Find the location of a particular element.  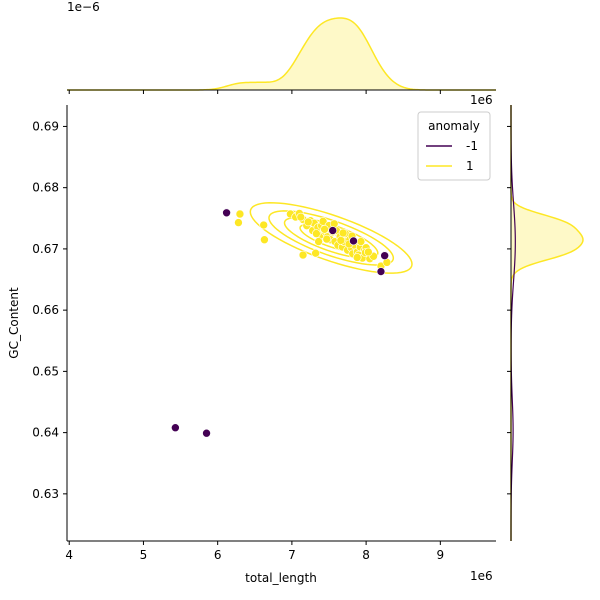

legend-label-anomaly-pos: 1 is located at coordinates (470, 166).